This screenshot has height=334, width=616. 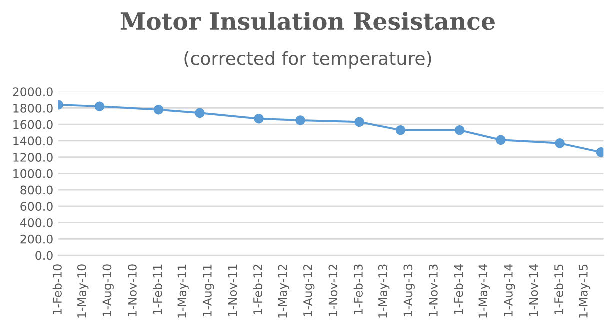 What do you see at coordinates (132, 290) in the screenshot?
I see `x-tick-label: 1-Nov-10` at bounding box center [132, 290].